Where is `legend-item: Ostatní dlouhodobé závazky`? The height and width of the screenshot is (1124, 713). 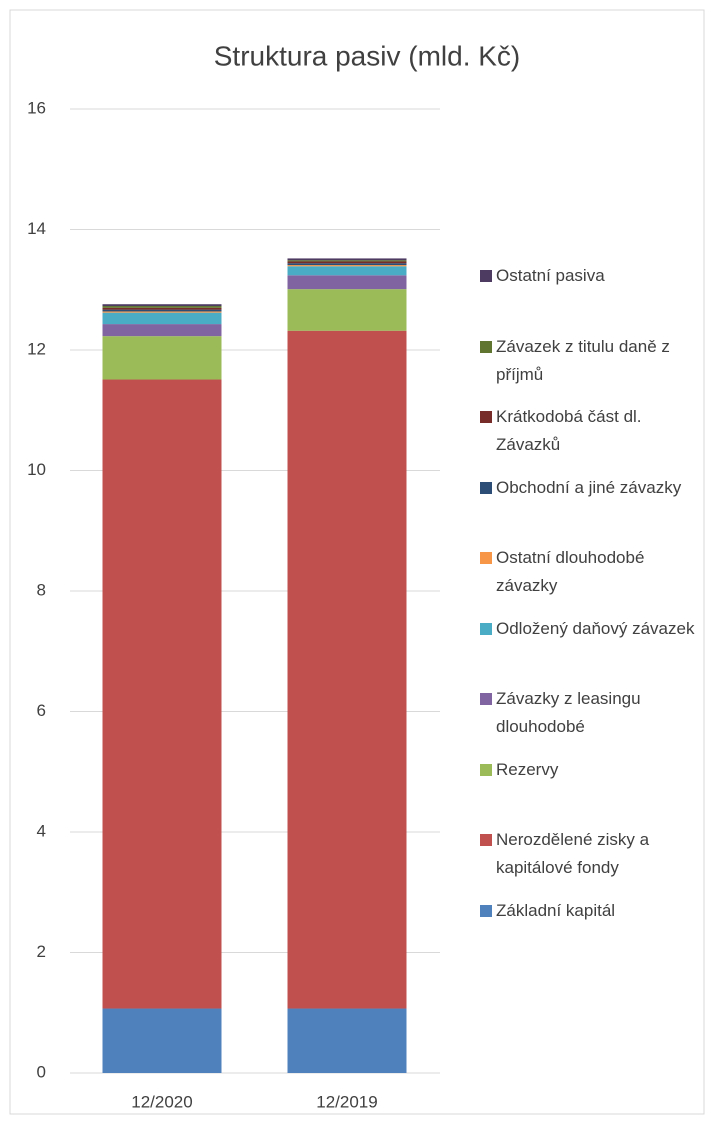
legend-item: Ostatní dlouhodobé závazky is located at coordinates (592, 572).